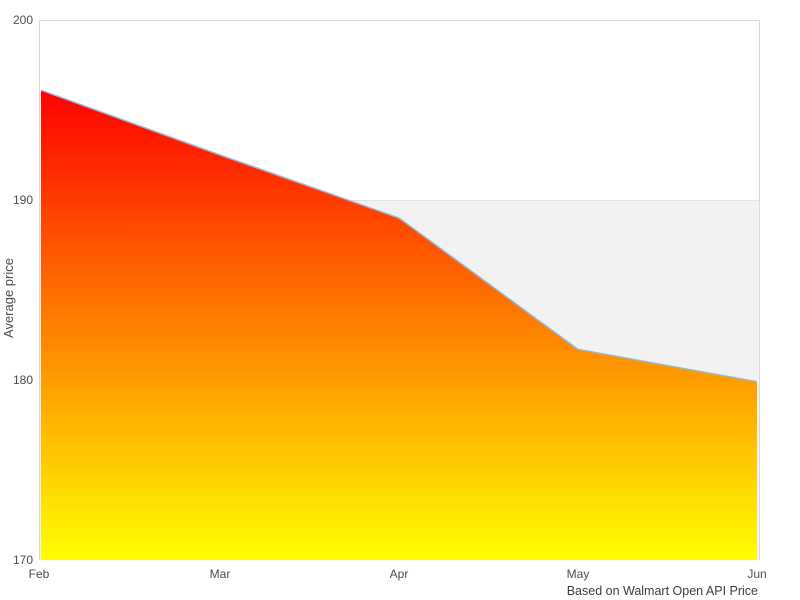  What do you see at coordinates (39, 574) in the screenshot?
I see `x-tick-label-feb: Feb` at bounding box center [39, 574].